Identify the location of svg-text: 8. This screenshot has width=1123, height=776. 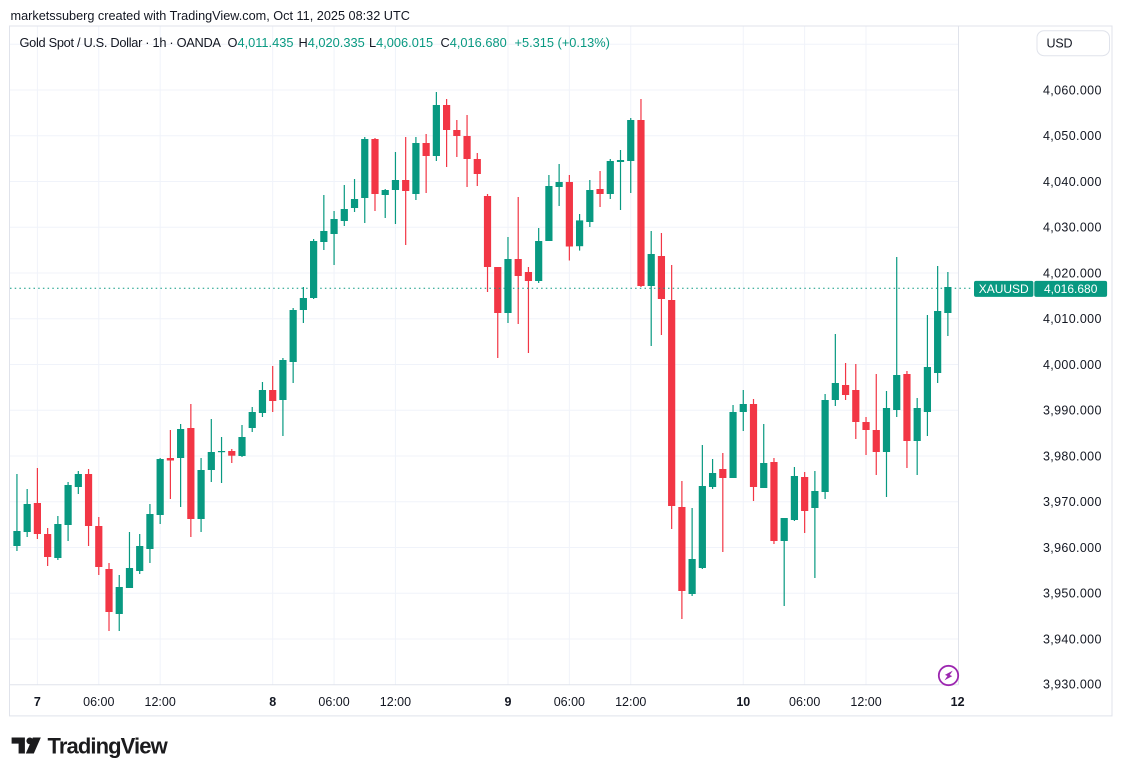
(272, 702).